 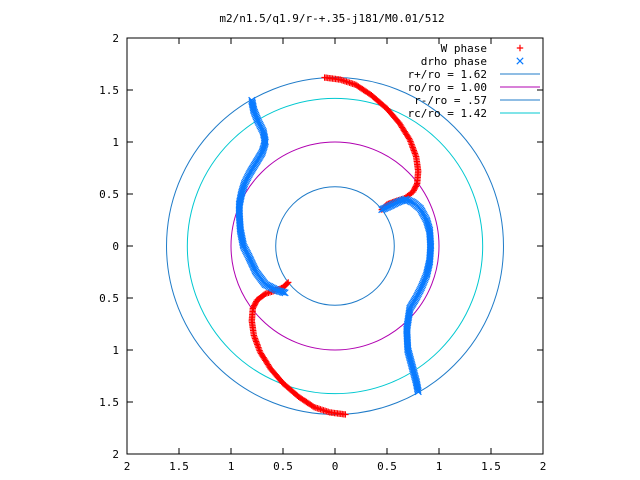 I want to click on legend-label: r+/ro = 1.62, so click(x=447, y=74).